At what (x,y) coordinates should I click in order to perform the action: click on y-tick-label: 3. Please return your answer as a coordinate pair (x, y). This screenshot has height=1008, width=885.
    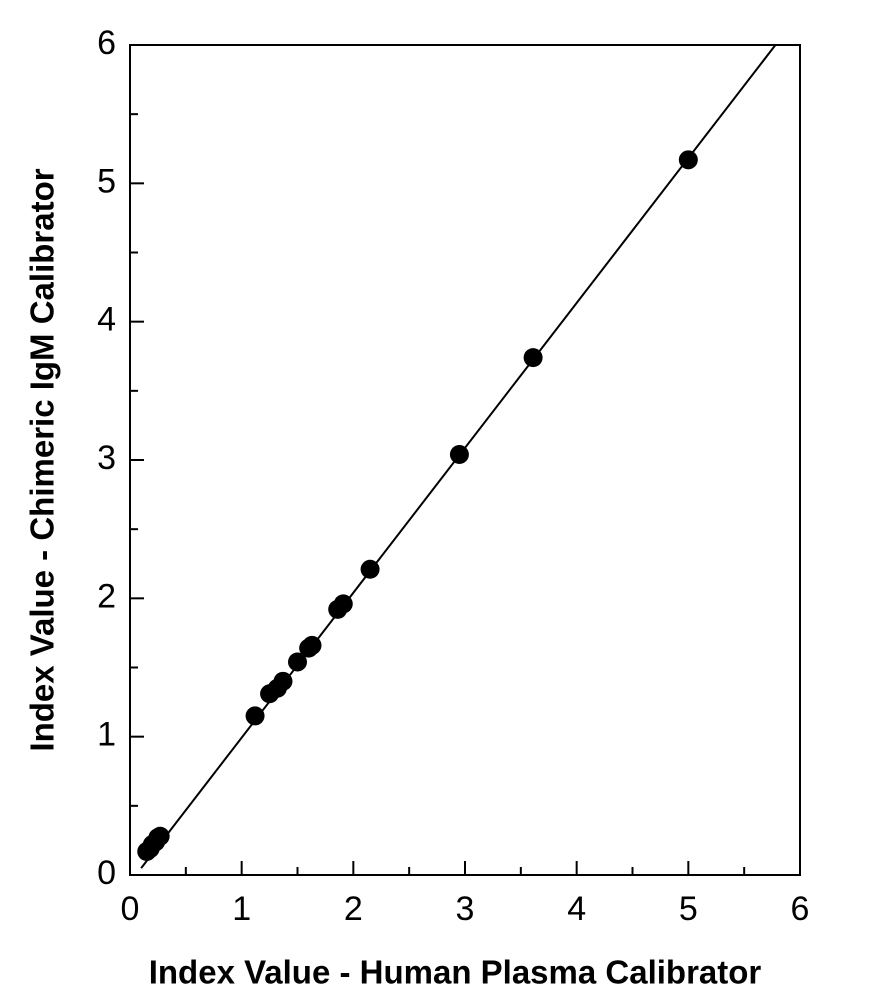
    Looking at the image, I should click on (106, 458).